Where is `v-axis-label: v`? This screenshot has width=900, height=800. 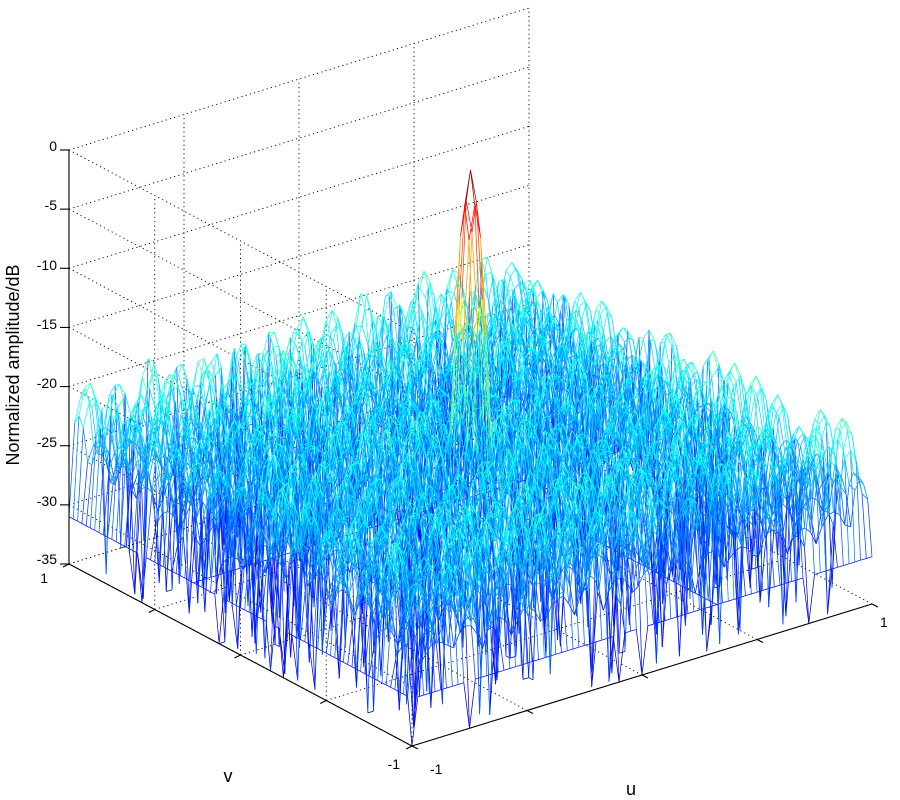
v-axis-label: v is located at coordinates (228, 776).